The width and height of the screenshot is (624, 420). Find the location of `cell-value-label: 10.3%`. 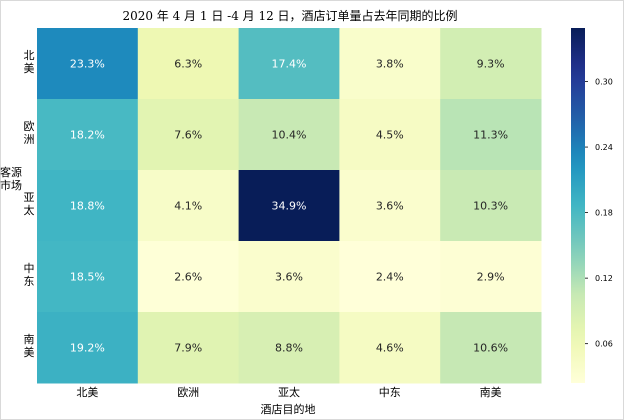

cell-value-label: 10.3% is located at coordinates (490, 206).